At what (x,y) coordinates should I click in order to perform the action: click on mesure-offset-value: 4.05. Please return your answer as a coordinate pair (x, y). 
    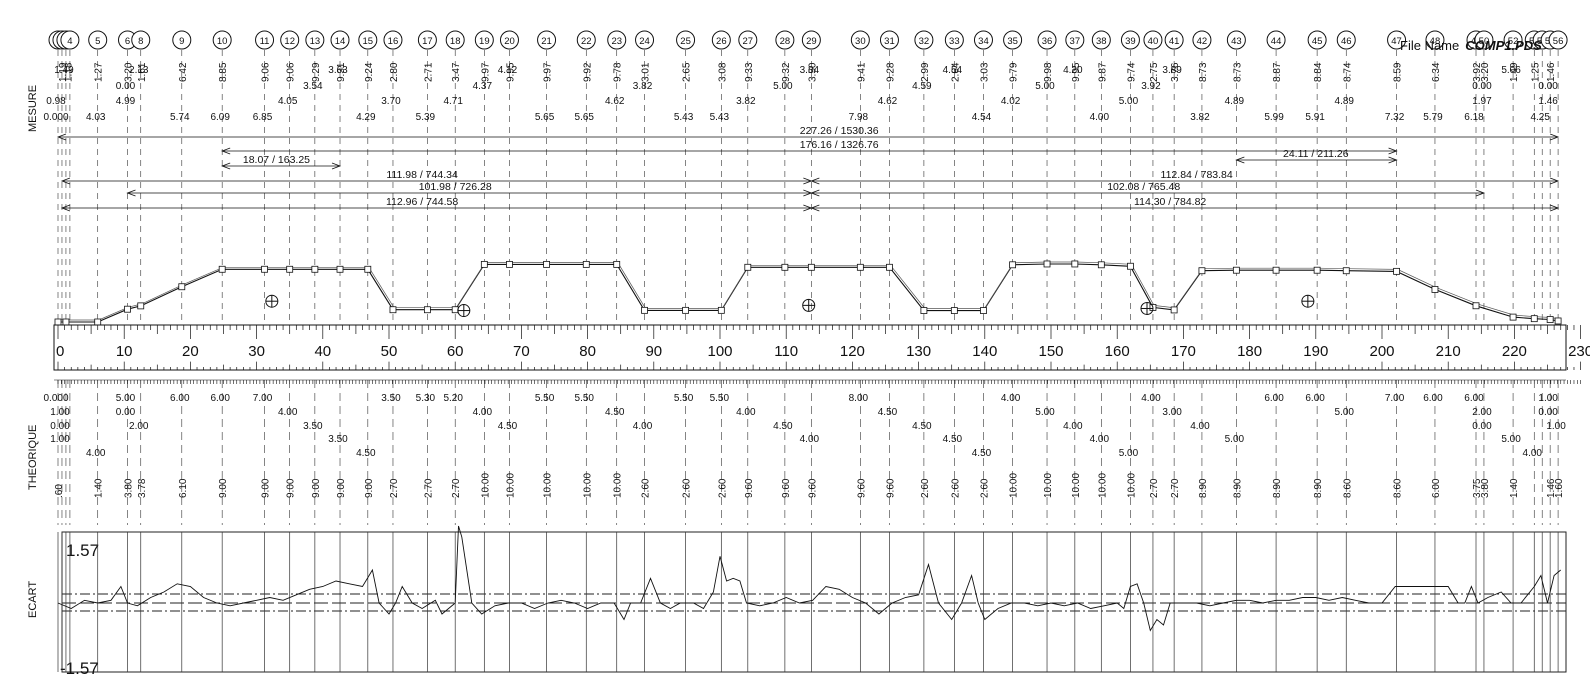
    Looking at the image, I should click on (288, 101).